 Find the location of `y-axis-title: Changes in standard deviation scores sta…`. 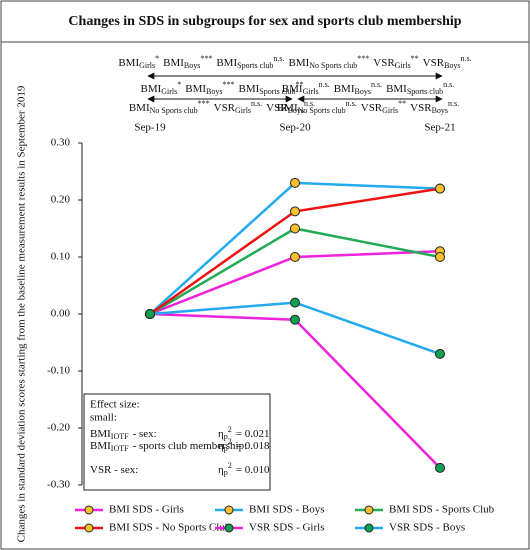

y-axis-title: Changes in standard deviation scores sta… is located at coordinates (22, 313).